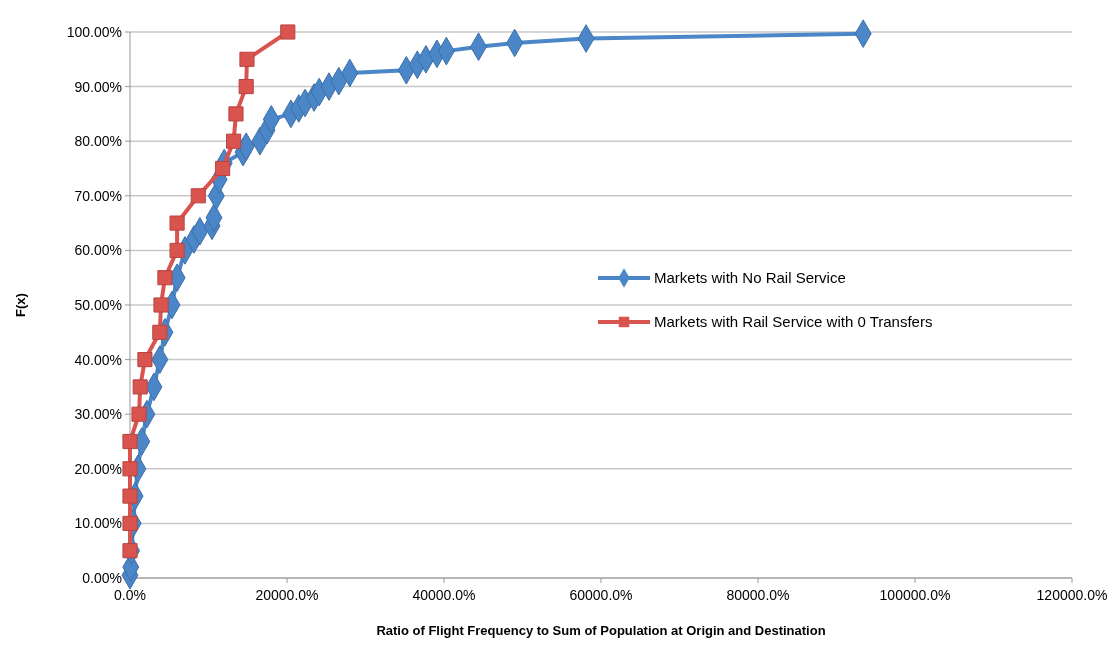 The image size is (1120, 647). I want to click on y-tick-label: 60.00%, so click(98, 250).